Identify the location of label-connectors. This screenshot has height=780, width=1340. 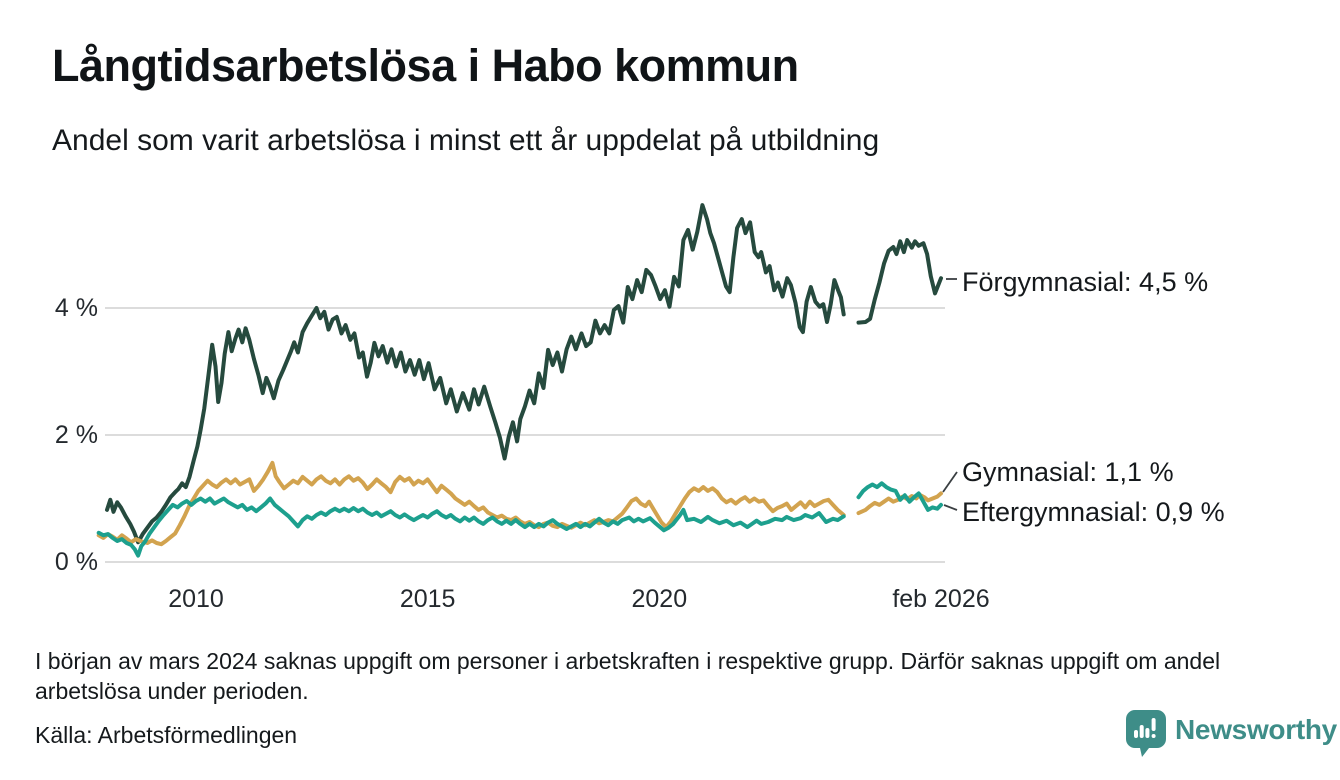
(950, 394).